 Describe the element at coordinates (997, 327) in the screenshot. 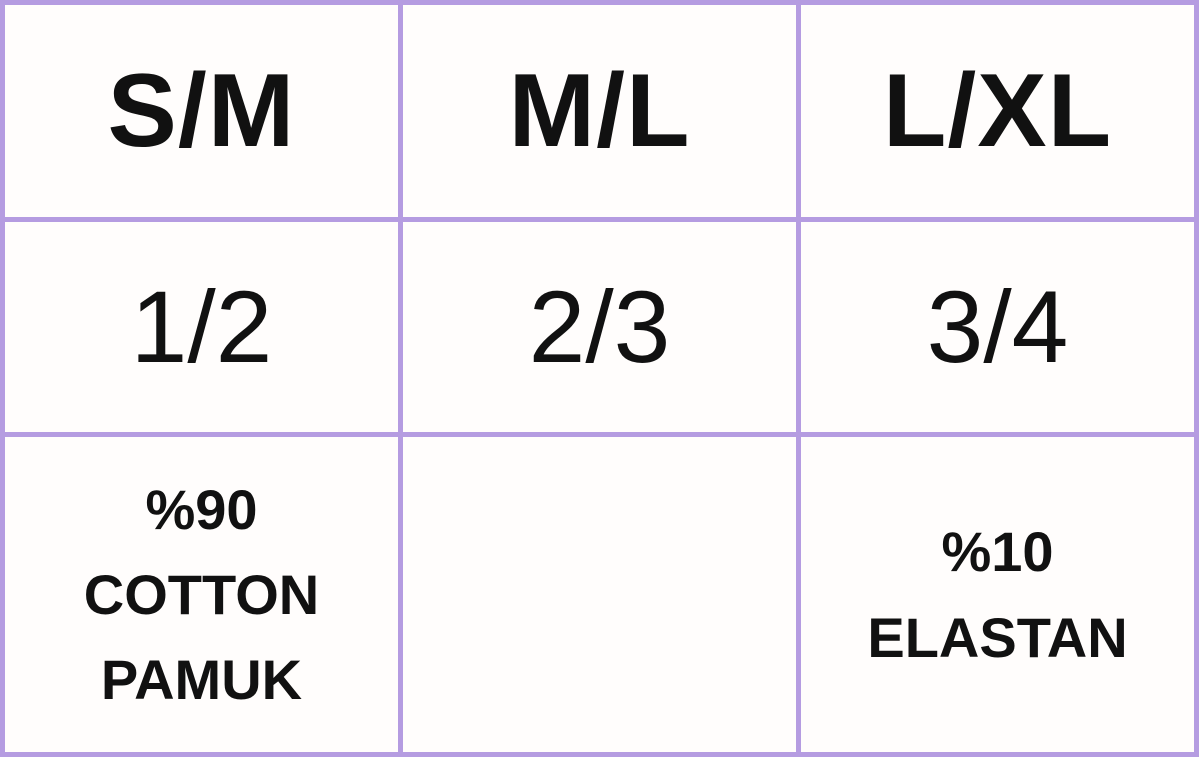

I see `ratio-cell-lxl: 3/4` at that location.